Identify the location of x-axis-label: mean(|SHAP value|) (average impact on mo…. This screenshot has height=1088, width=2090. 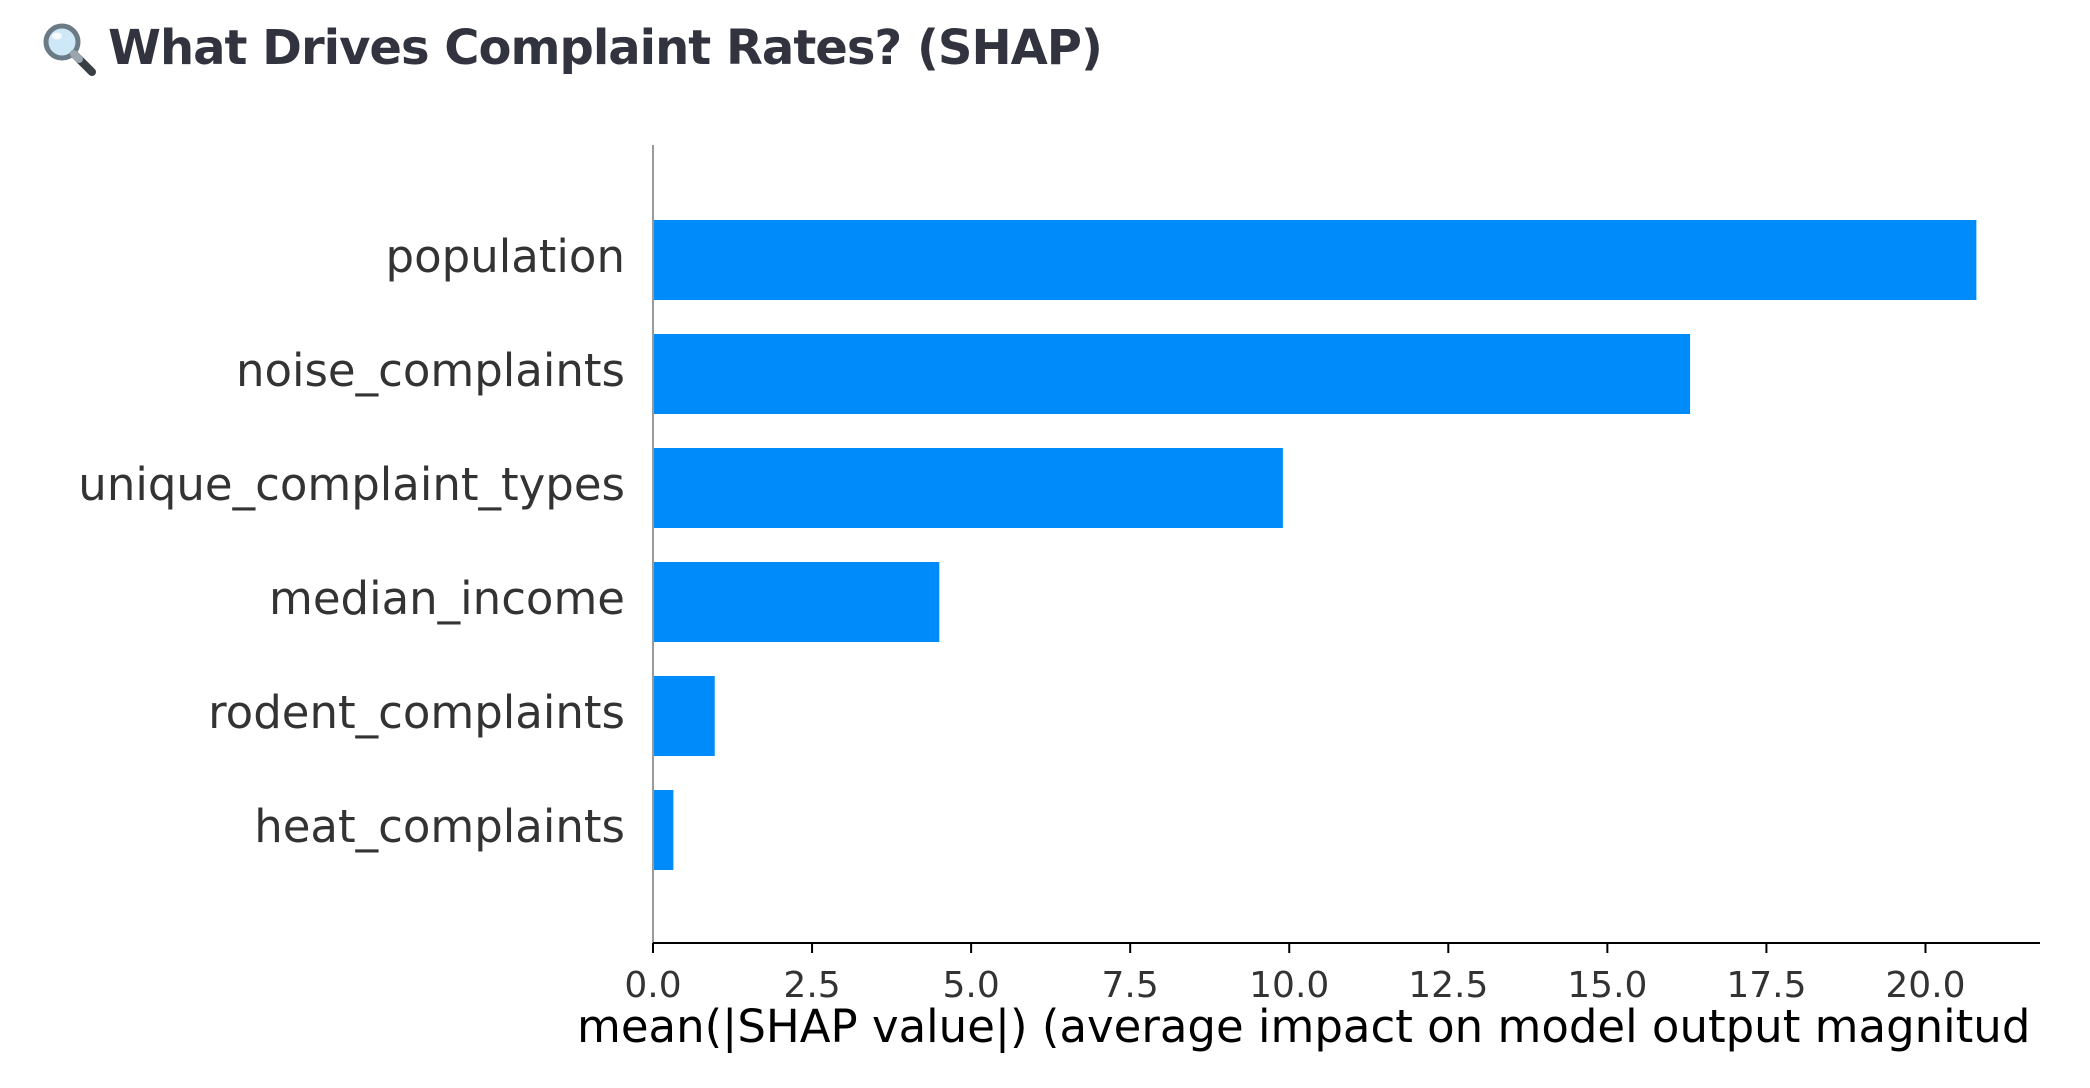
(1303, 1026).